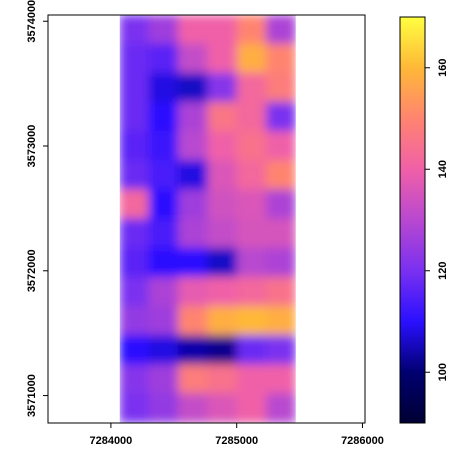 The image size is (474, 473). Describe the element at coordinates (443, 68) in the screenshot. I see `colorbar-tick-label: 160` at that location.